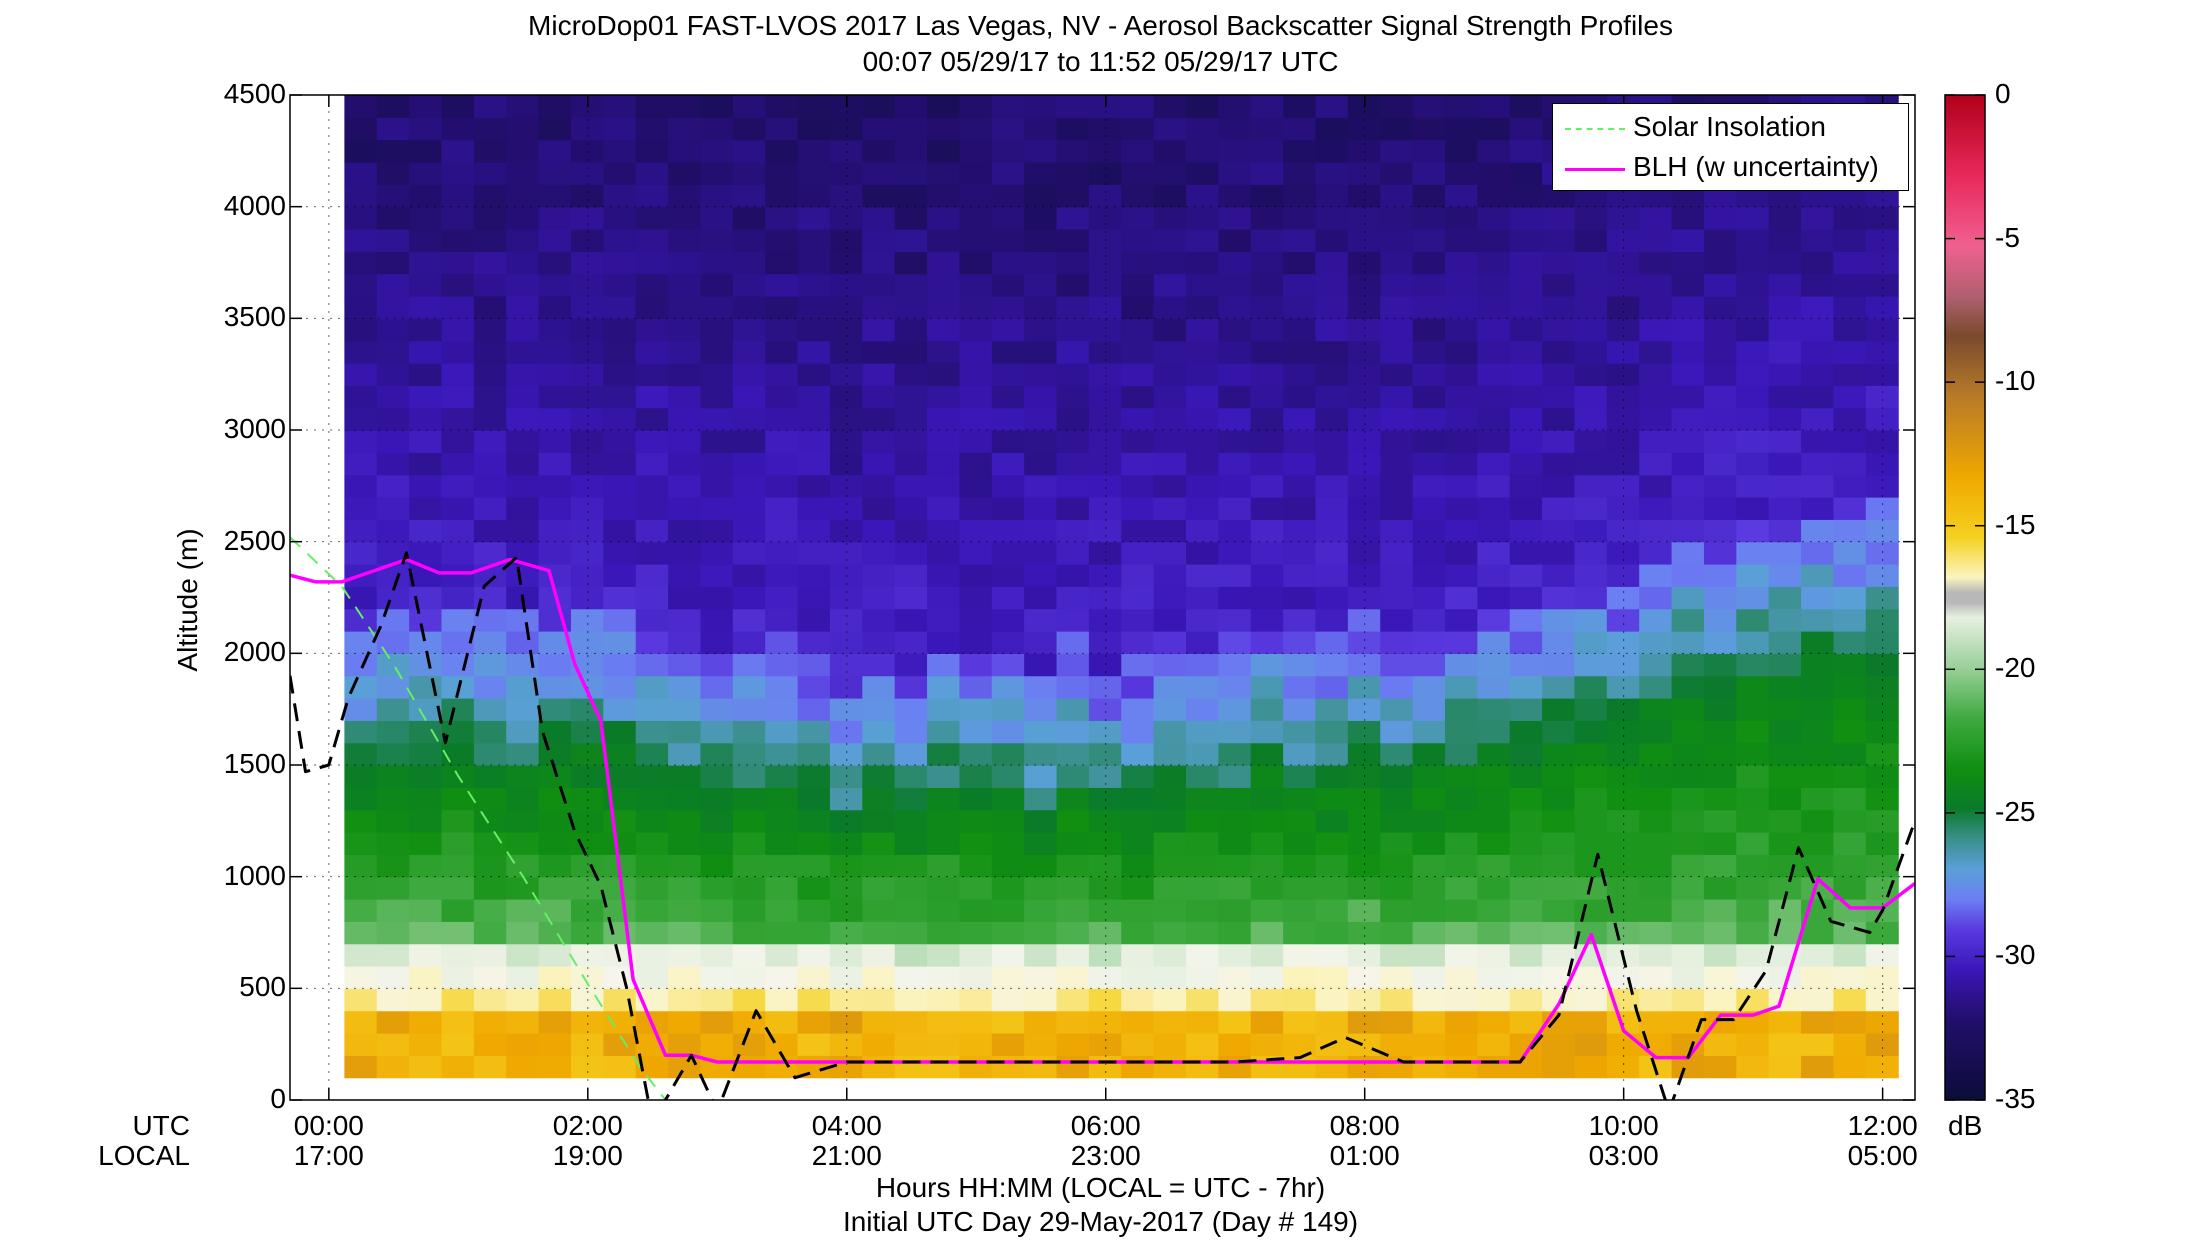 Image resolution: width=2201 pixels, height=1246 pixels. Describe the element at coordinates (1100, 1187) in the screenshot. I see `x-axis-label: Hours HH:MM (LOCAL = UTC - 7hr)` at that location.